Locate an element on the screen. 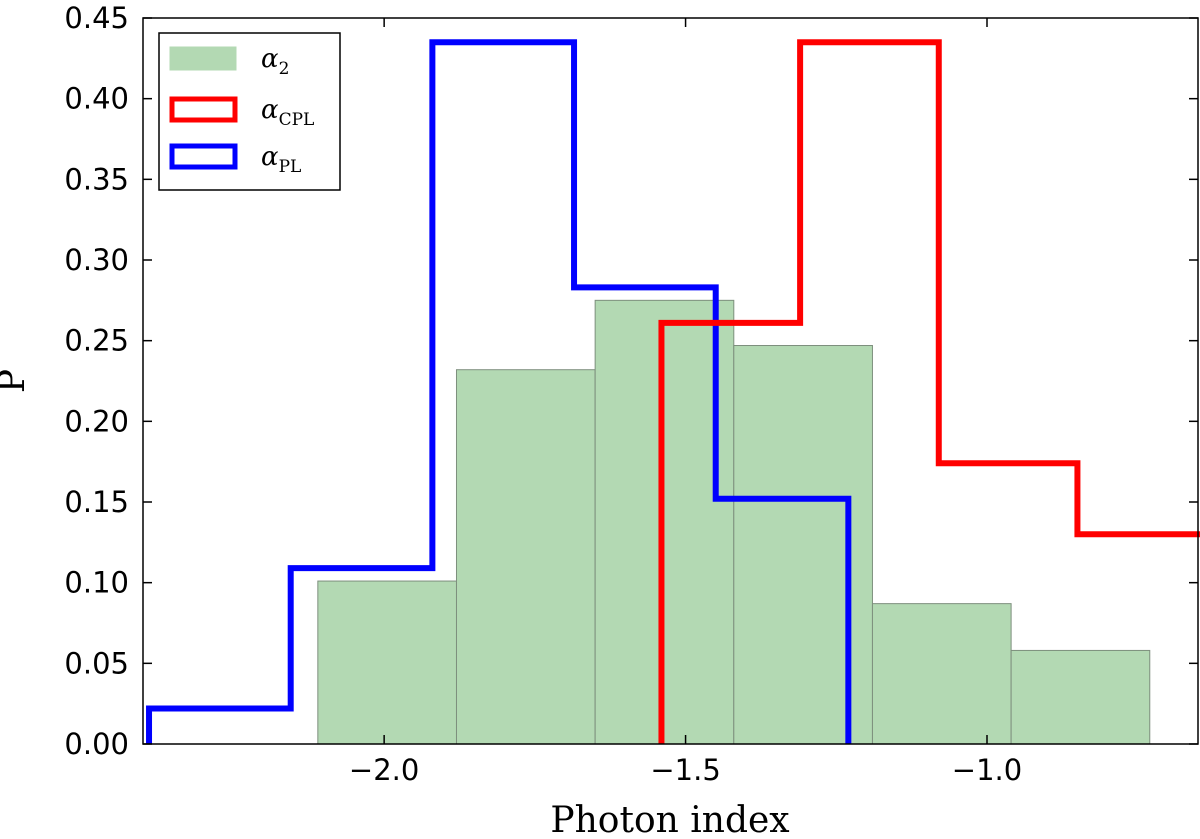  x-tick-label: −1.5 is located at coordinates (685, 770).